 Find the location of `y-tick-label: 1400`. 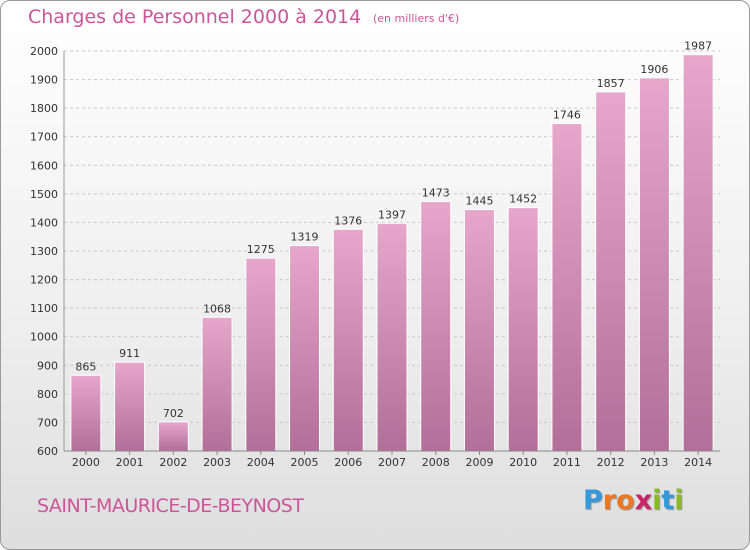

y-tick-label: 1400 is located at coordinates (44, 222).